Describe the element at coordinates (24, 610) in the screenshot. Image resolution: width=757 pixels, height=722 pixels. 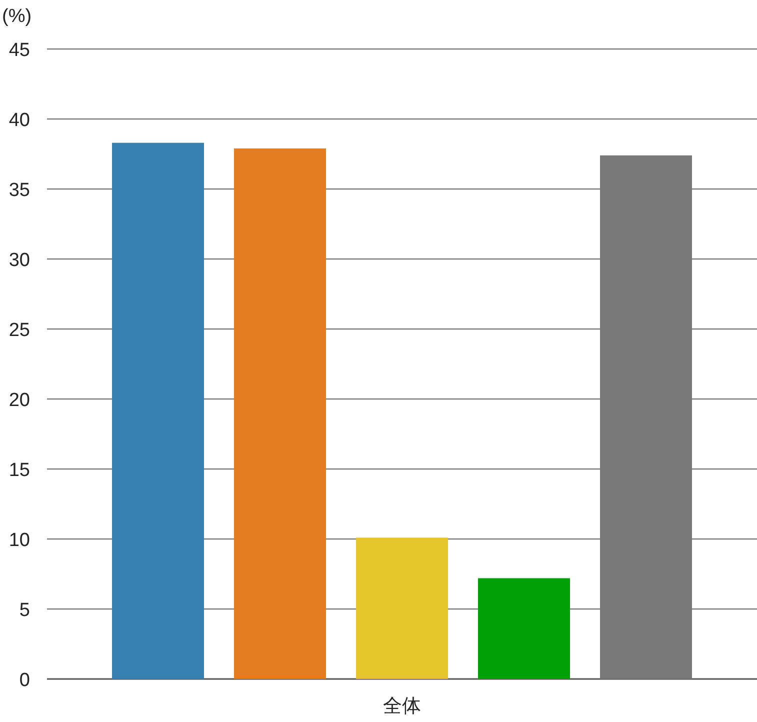
I see `y-tick-label: 5` at that location.